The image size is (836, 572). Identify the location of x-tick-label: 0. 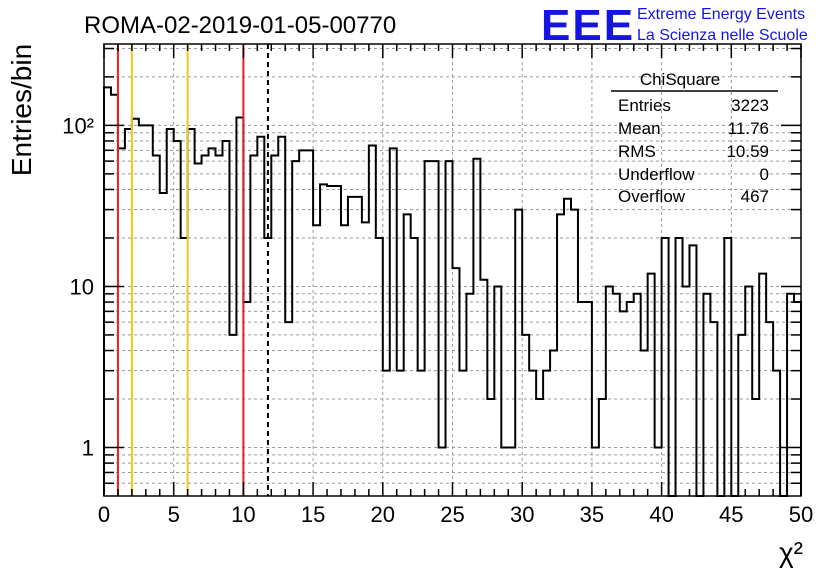
(104, 514).